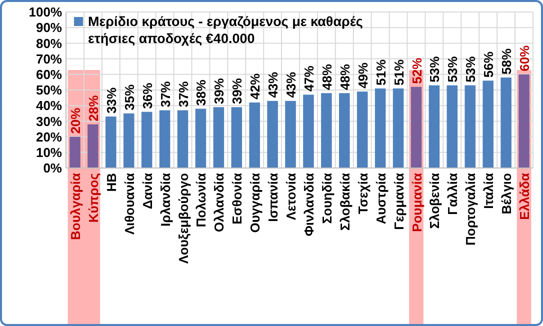 This screenshot has width=543, height=326. I want to click on data-label: 52%, so click(416, 70).